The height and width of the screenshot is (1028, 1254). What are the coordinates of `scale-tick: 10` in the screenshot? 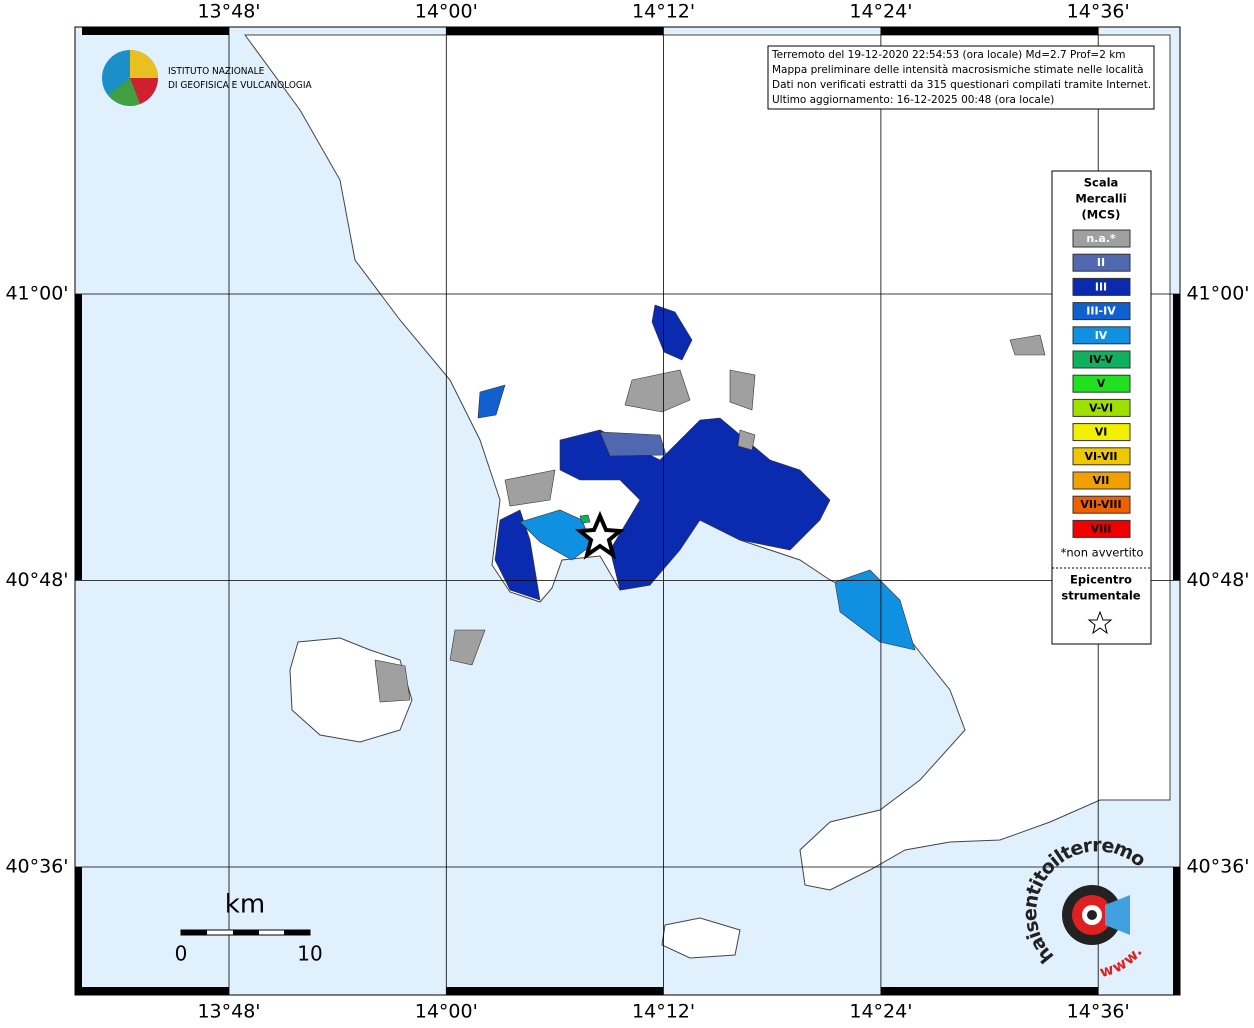 It's located at (309, 954).